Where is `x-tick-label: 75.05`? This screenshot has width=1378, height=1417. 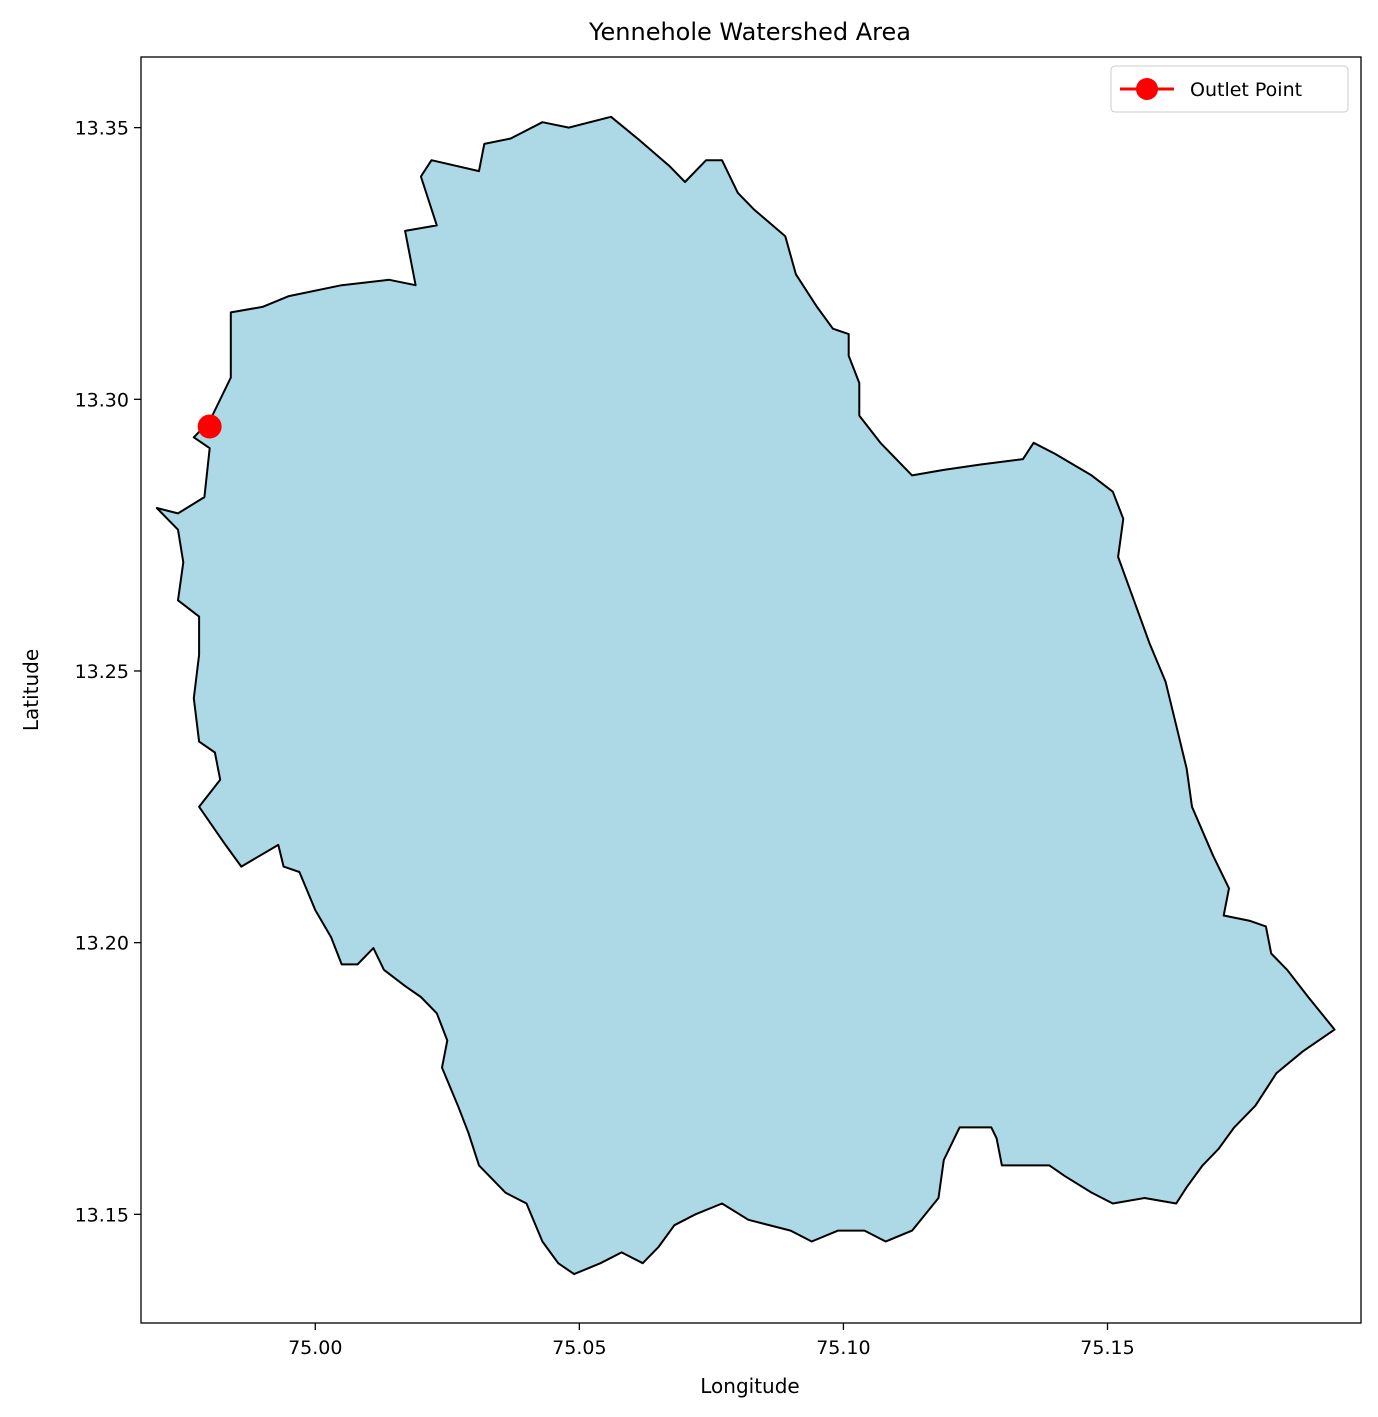
x-tick-label: 75.05 is located at coordinates (579, 1348).